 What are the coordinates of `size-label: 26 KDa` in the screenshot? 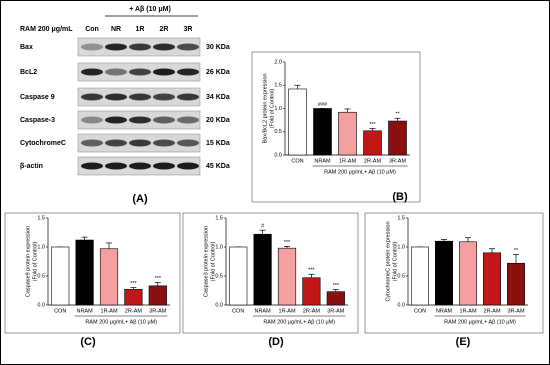 It's located at (218, 72).